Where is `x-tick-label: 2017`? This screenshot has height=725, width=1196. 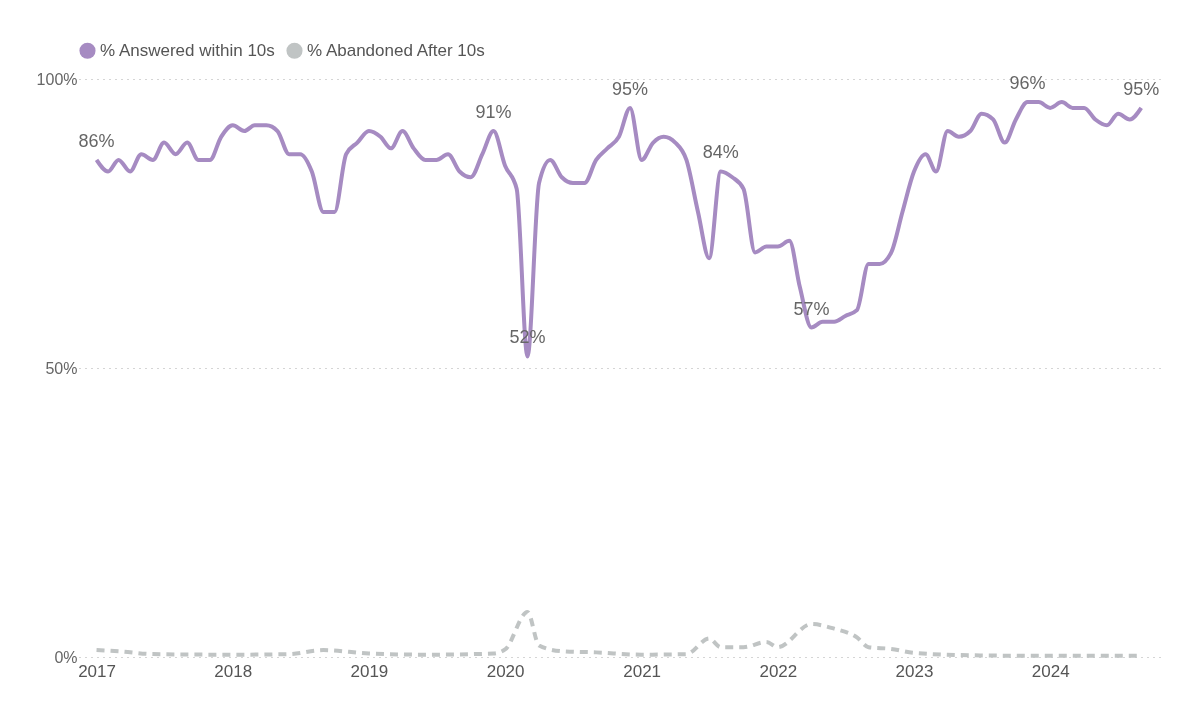 x-tick-label: 2017 is located at coordinates (97, 671).